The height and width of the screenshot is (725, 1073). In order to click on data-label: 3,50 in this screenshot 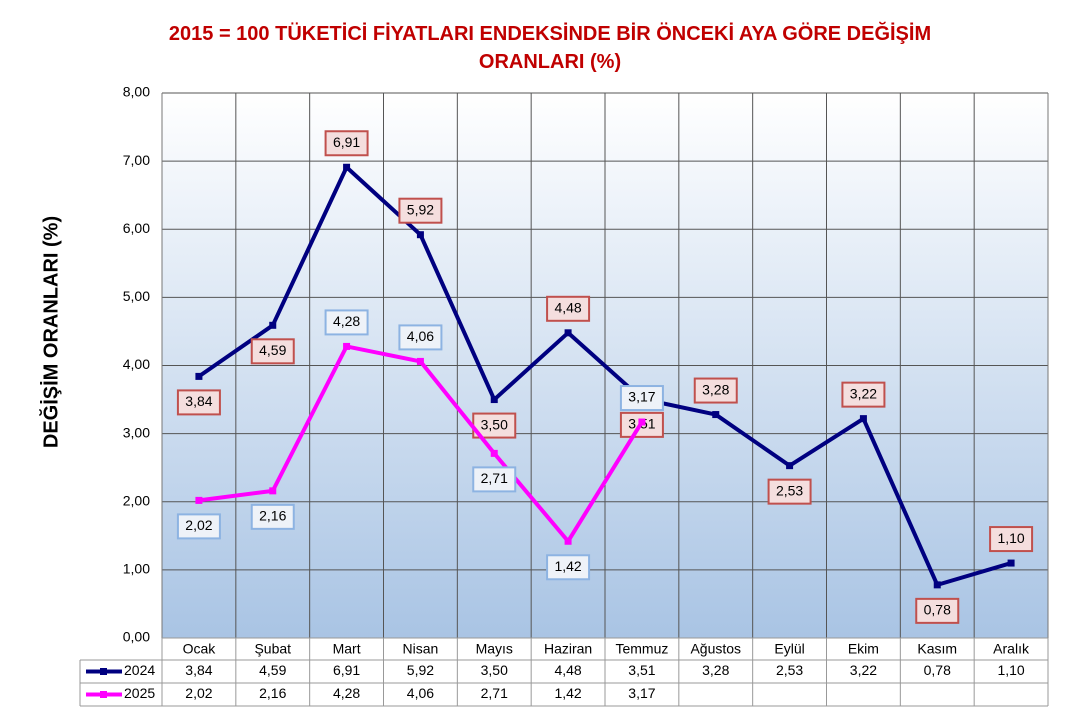, I will do `click(494, 424)`.